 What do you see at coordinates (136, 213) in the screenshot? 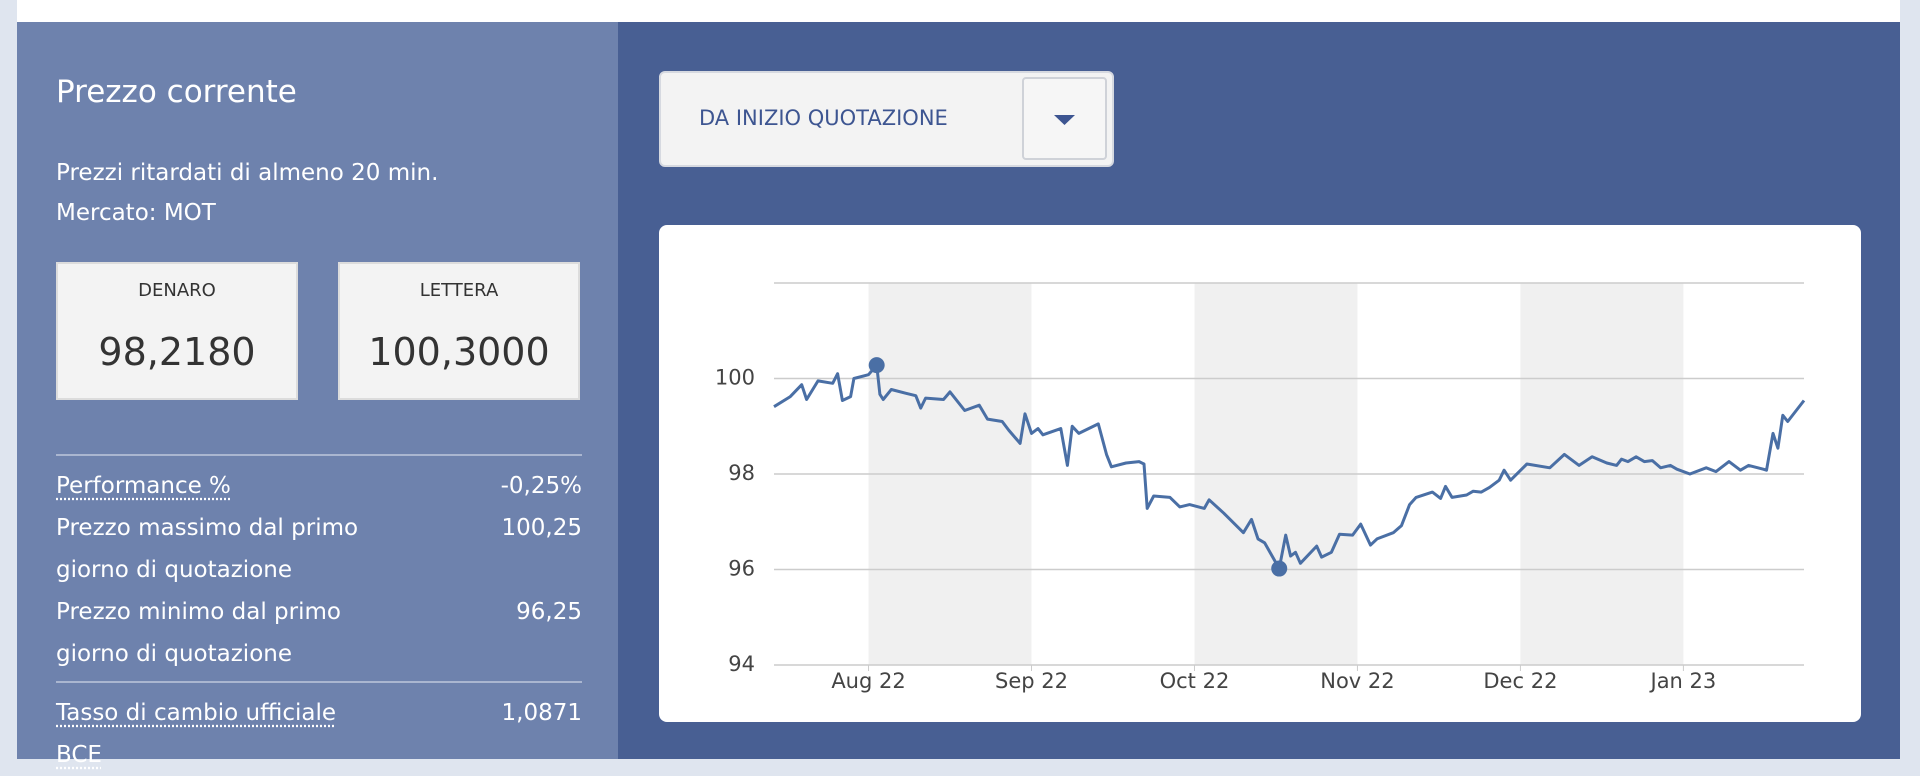
I see `market: Mercato: MOT` at bounding box center [136, 213].